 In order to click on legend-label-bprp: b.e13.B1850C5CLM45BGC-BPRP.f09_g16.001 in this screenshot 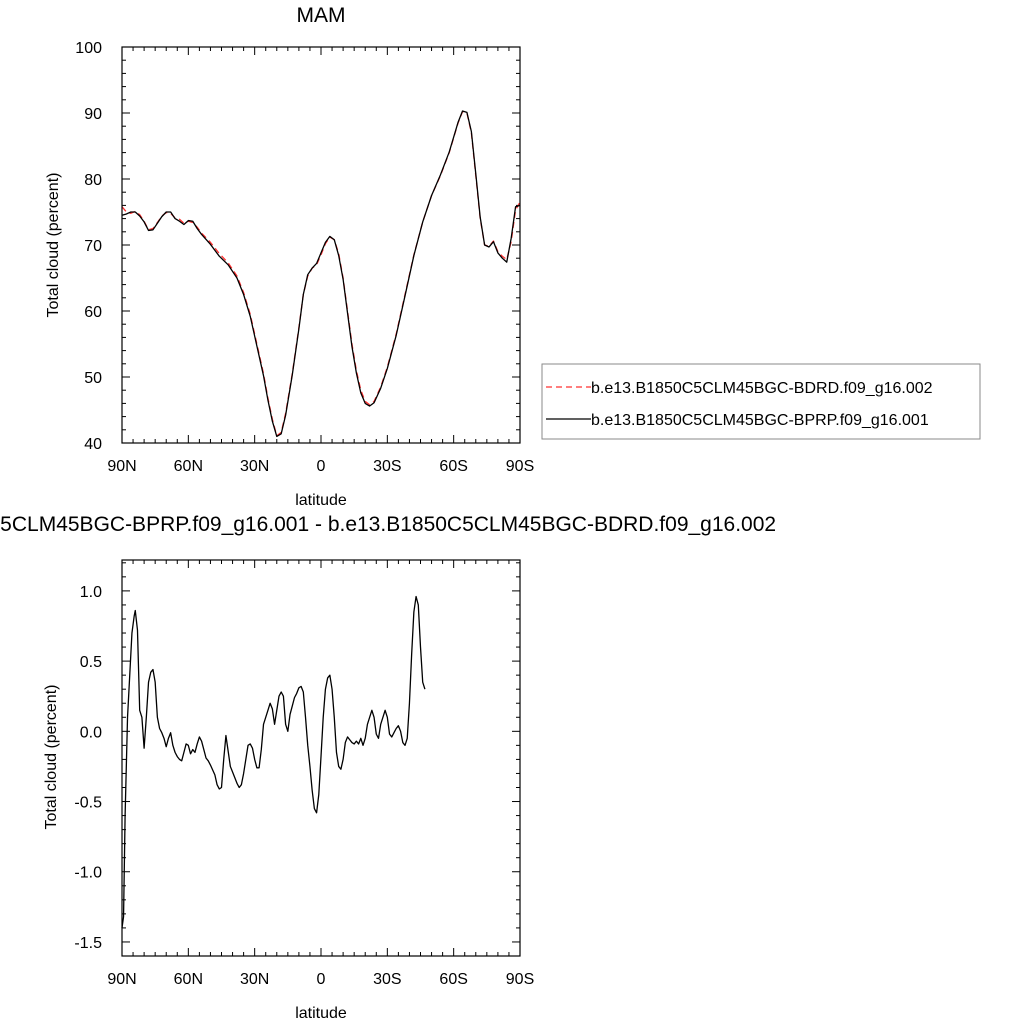, I will do `click(760, 420)`.